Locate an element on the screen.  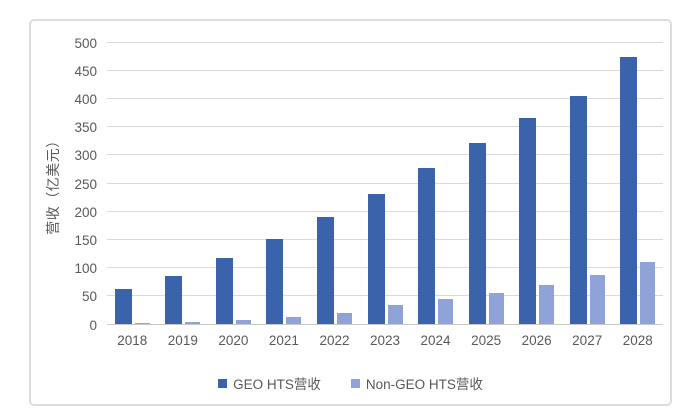
bar-group-2019 is located at coordinates (183, 183).